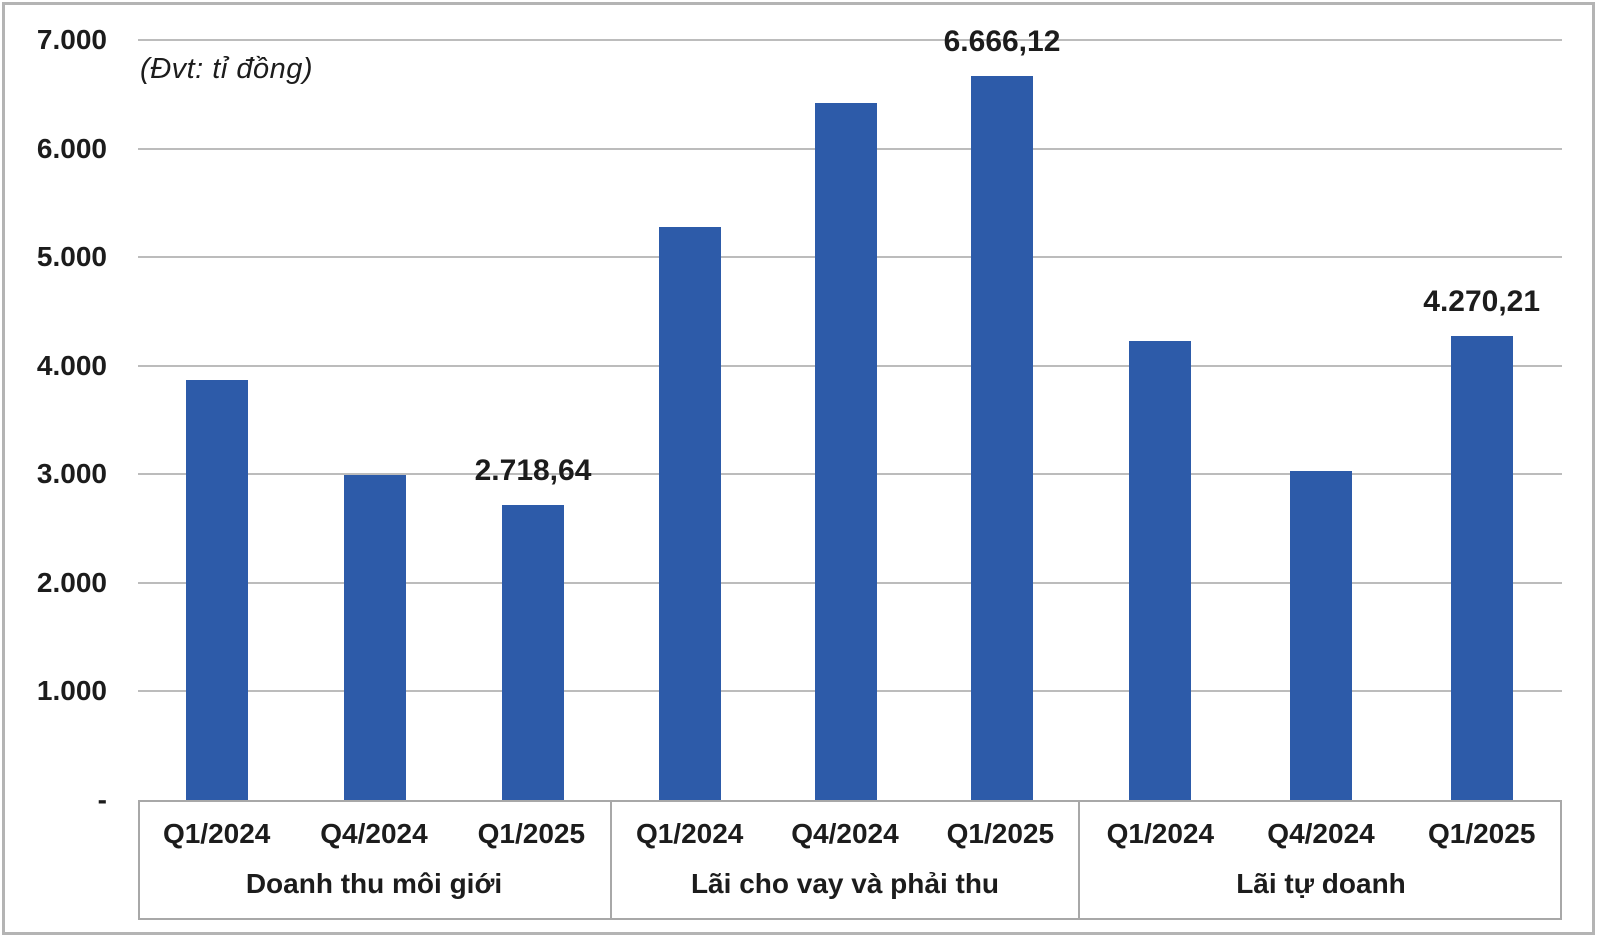 This screenshot has width=1600, height=938. I want to click on data-label: 6.666,12, so click(1002, 42).